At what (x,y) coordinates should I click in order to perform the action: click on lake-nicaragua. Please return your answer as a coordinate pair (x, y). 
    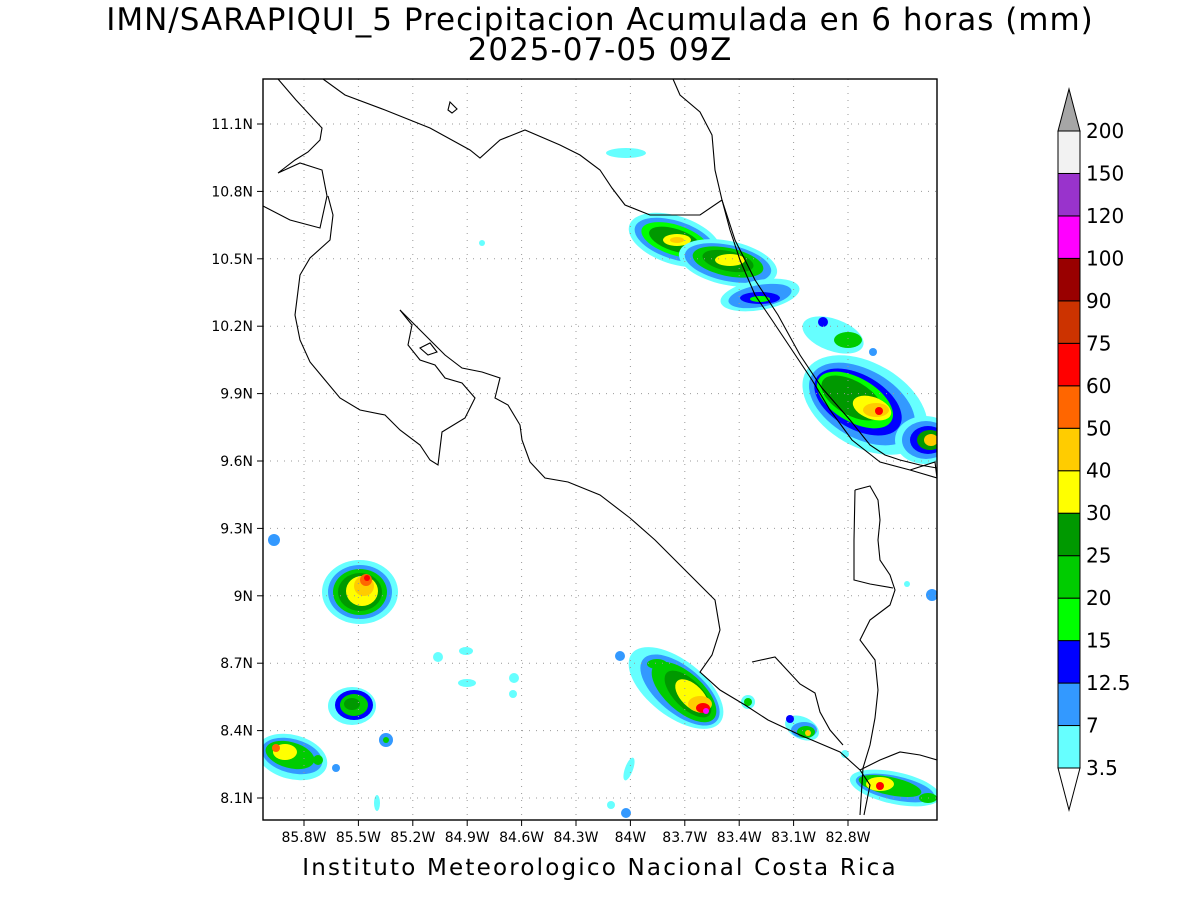
    Looking at the image, I should click on (452, 107).